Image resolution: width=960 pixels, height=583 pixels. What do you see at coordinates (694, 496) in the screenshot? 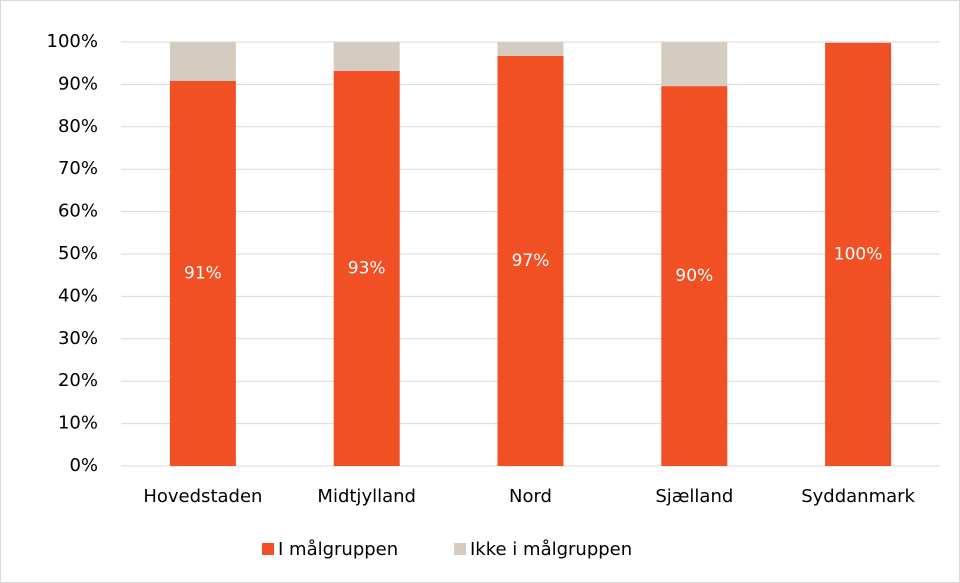
I see `x-tick-label: Sjælland` at bounding box center [694, 496].